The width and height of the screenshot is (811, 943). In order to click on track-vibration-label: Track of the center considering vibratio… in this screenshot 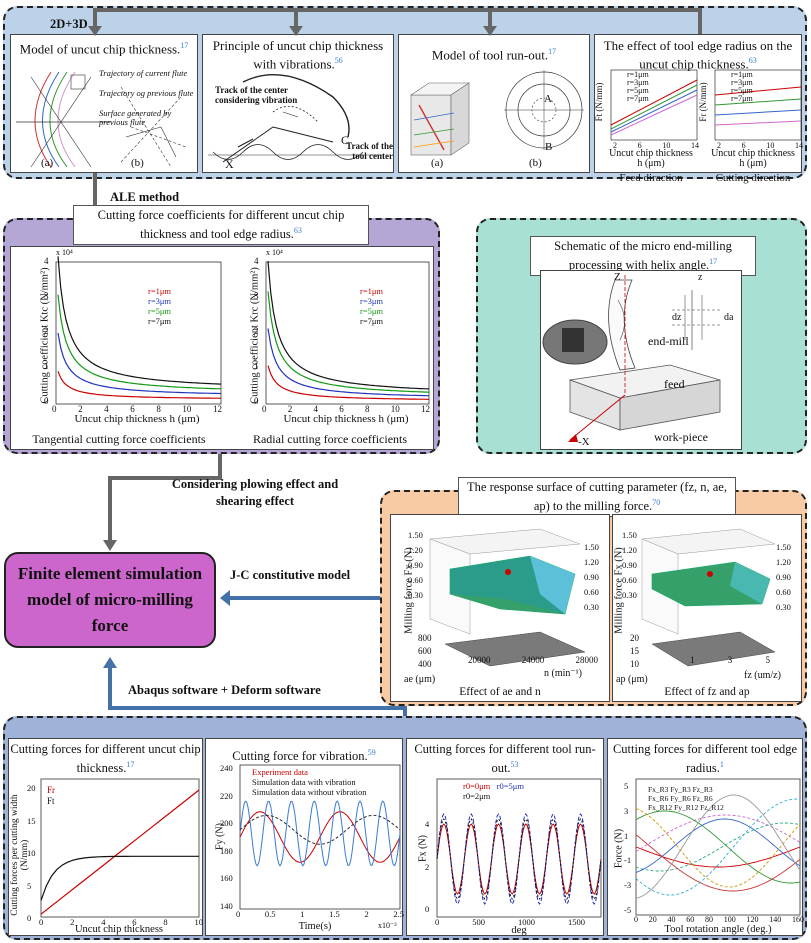, I will do `click(256, 95)`.